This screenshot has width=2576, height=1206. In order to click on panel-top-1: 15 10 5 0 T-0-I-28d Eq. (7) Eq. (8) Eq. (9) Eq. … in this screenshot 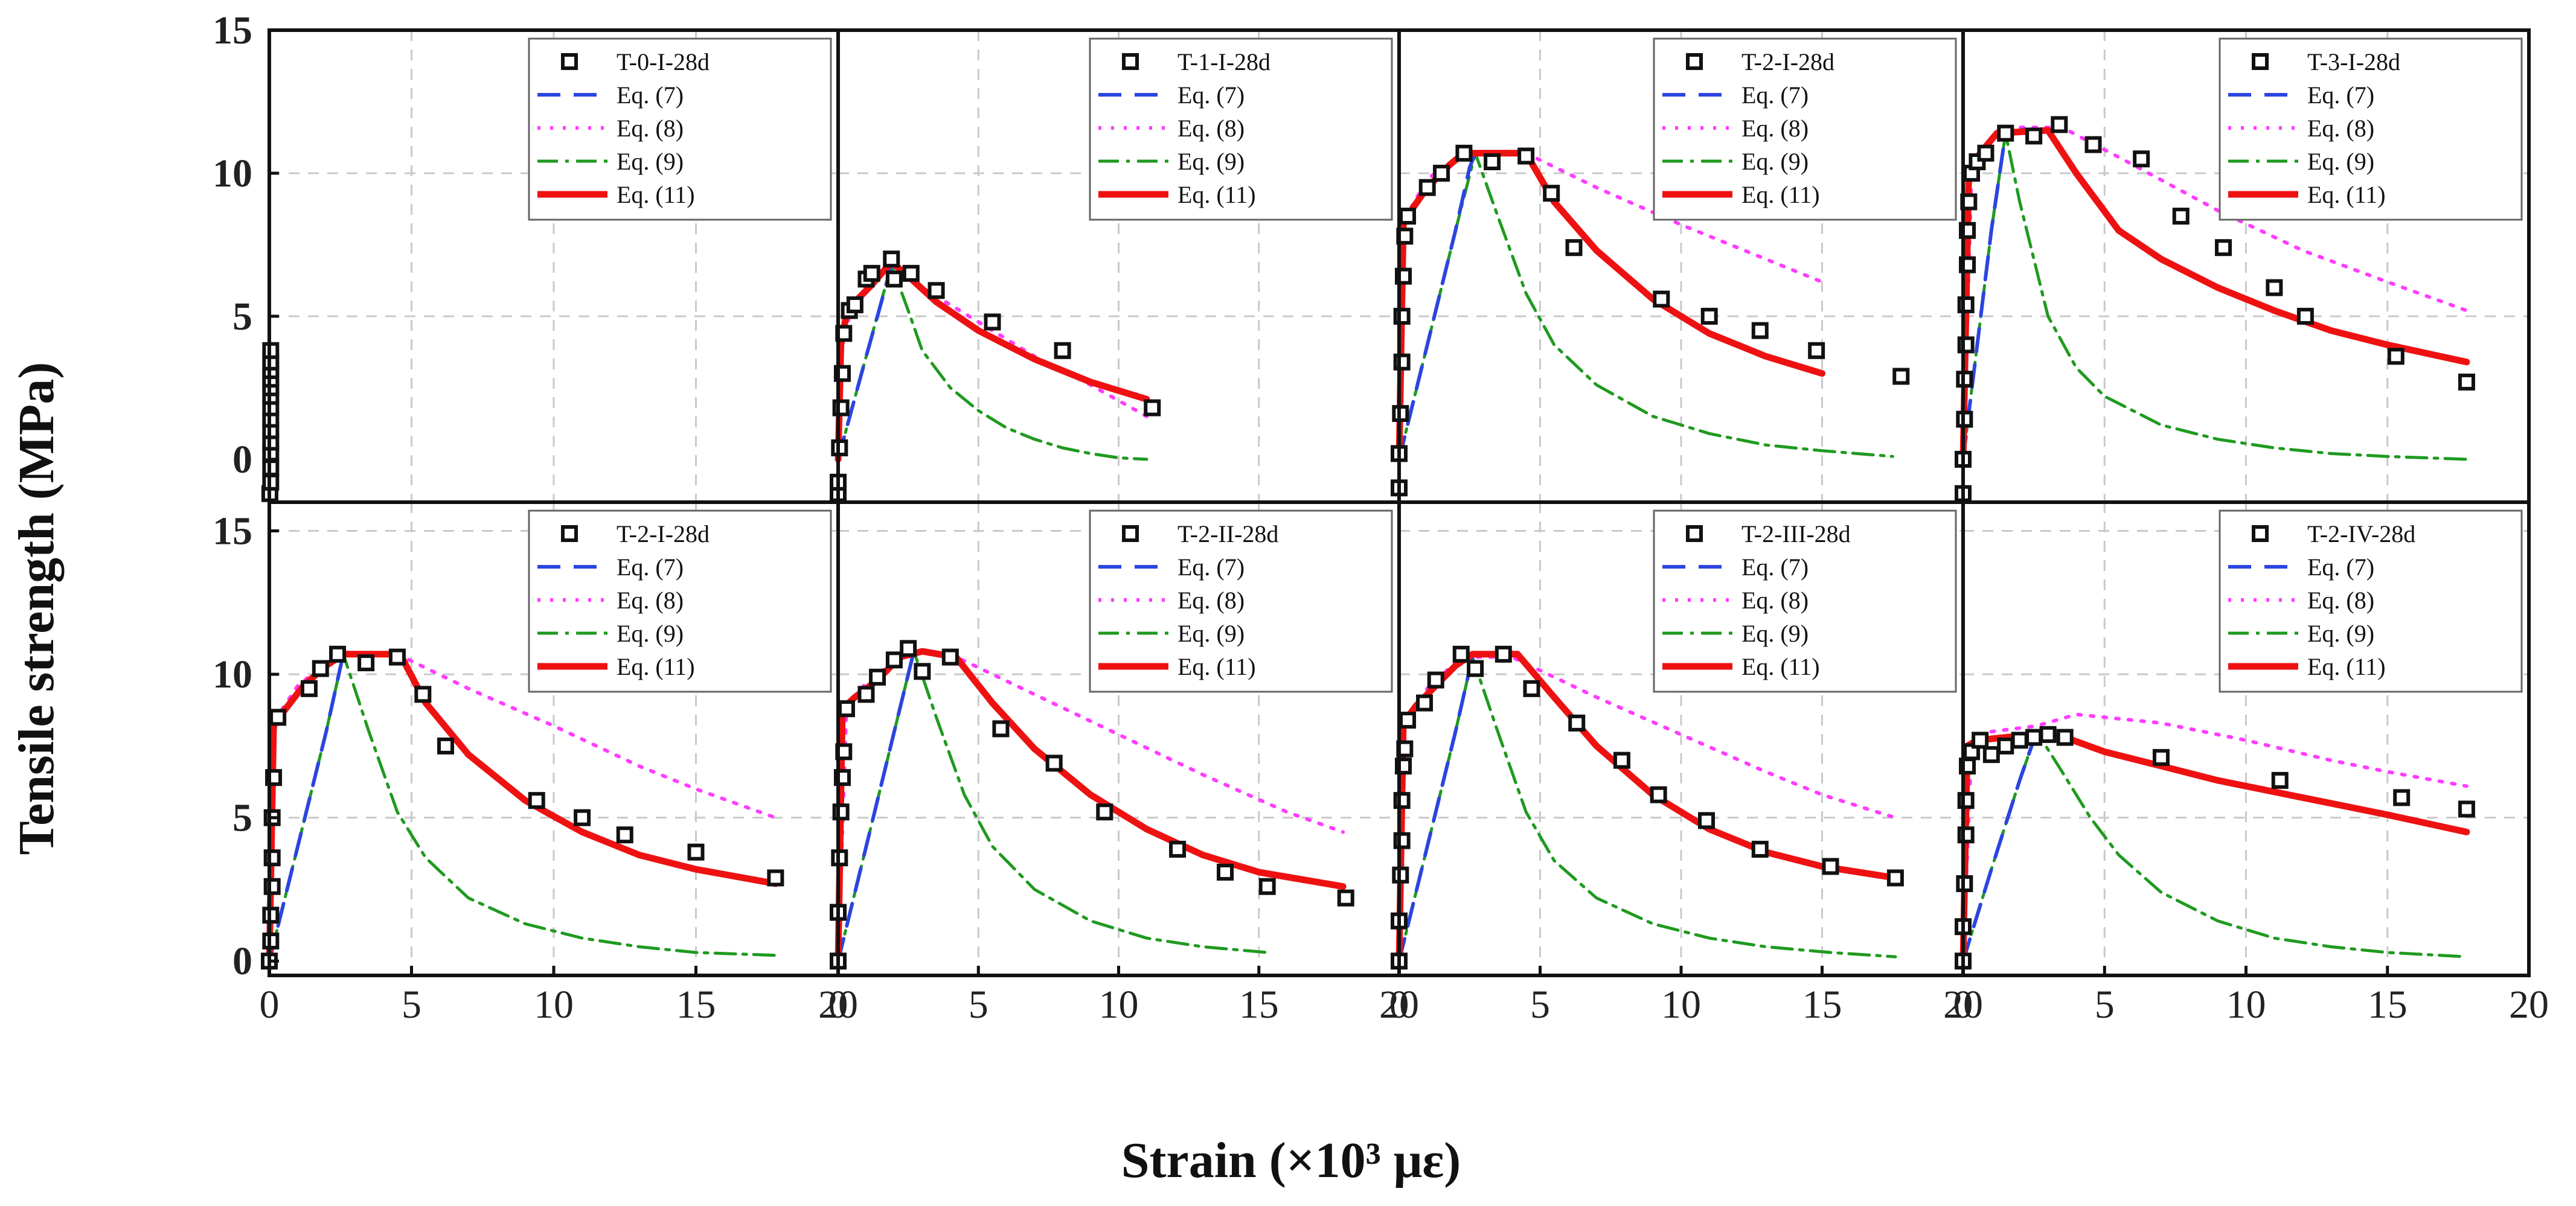, I will do `click(526, 256)`.